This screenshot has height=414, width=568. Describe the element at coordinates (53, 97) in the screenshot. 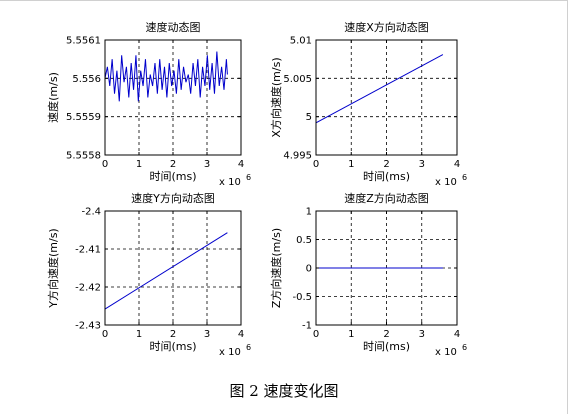

I see `y-axis-label: 速度(m/s)` at that location.